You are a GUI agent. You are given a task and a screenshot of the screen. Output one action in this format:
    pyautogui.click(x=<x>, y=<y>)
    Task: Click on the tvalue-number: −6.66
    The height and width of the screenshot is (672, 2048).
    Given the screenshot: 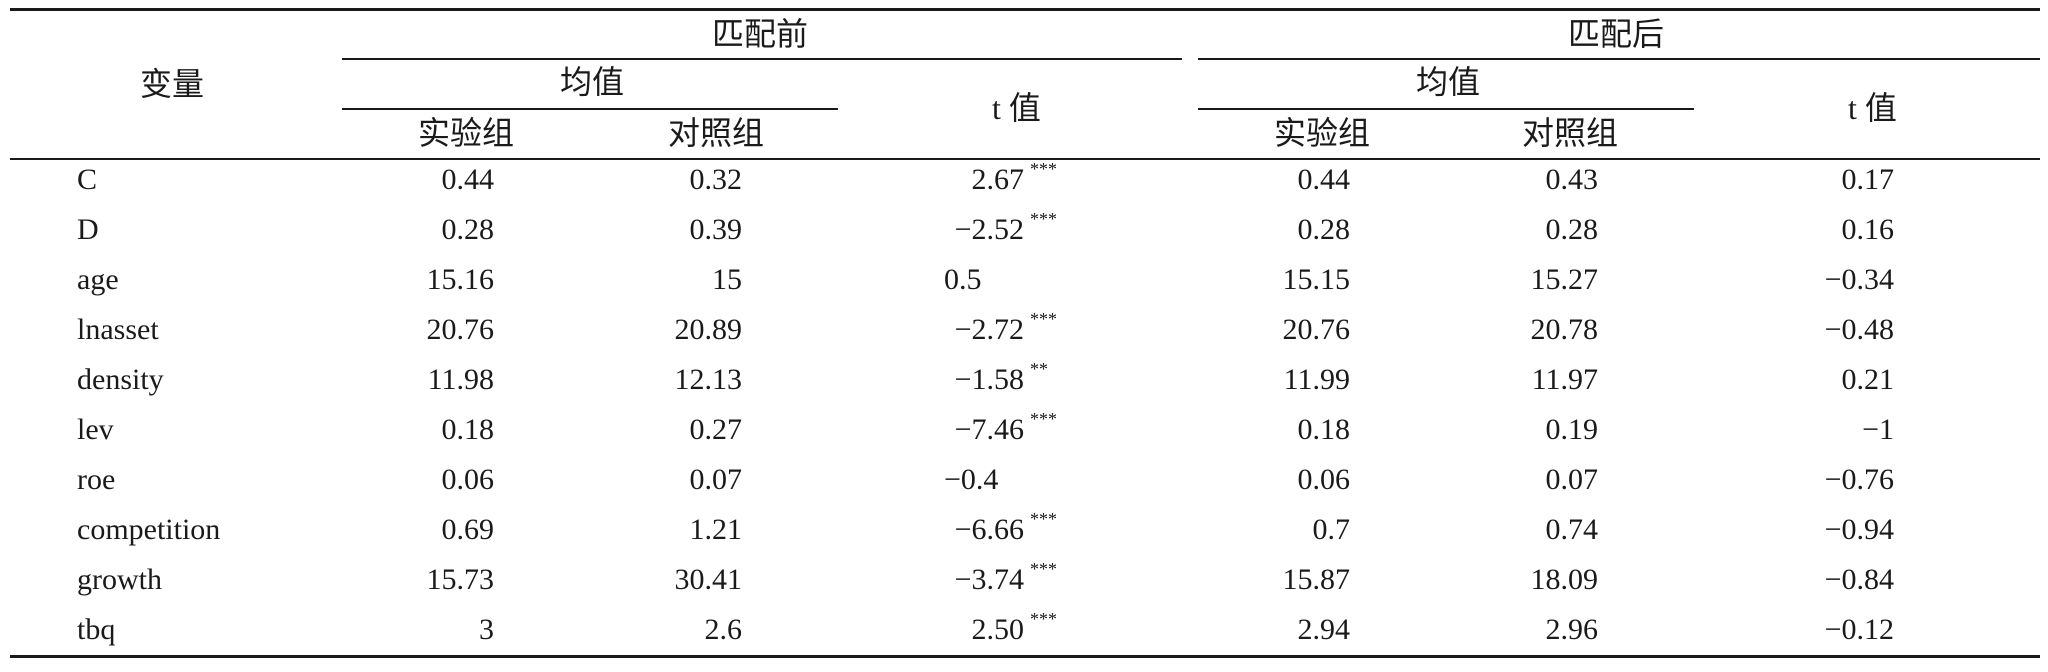 What is the action you would take?
    pyautogui.click(x=989, y=529)
    